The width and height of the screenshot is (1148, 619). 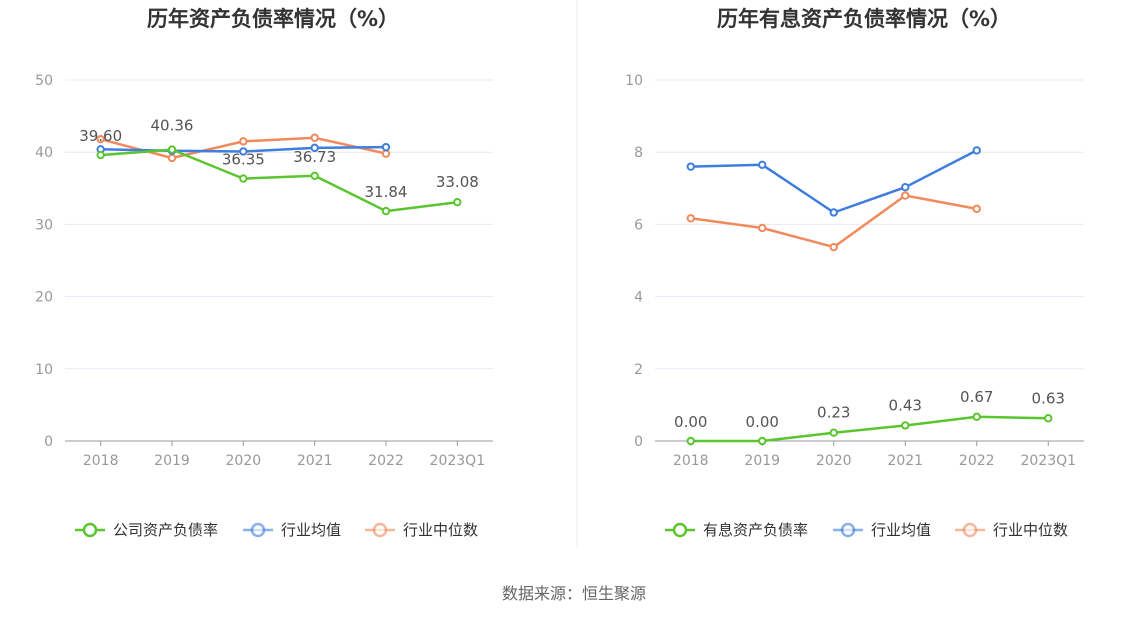 What do you see at coordinates (755, 530) in the screenshot?
I see `legend-label: 有息资产负债率` at bounding box center [755, 530].